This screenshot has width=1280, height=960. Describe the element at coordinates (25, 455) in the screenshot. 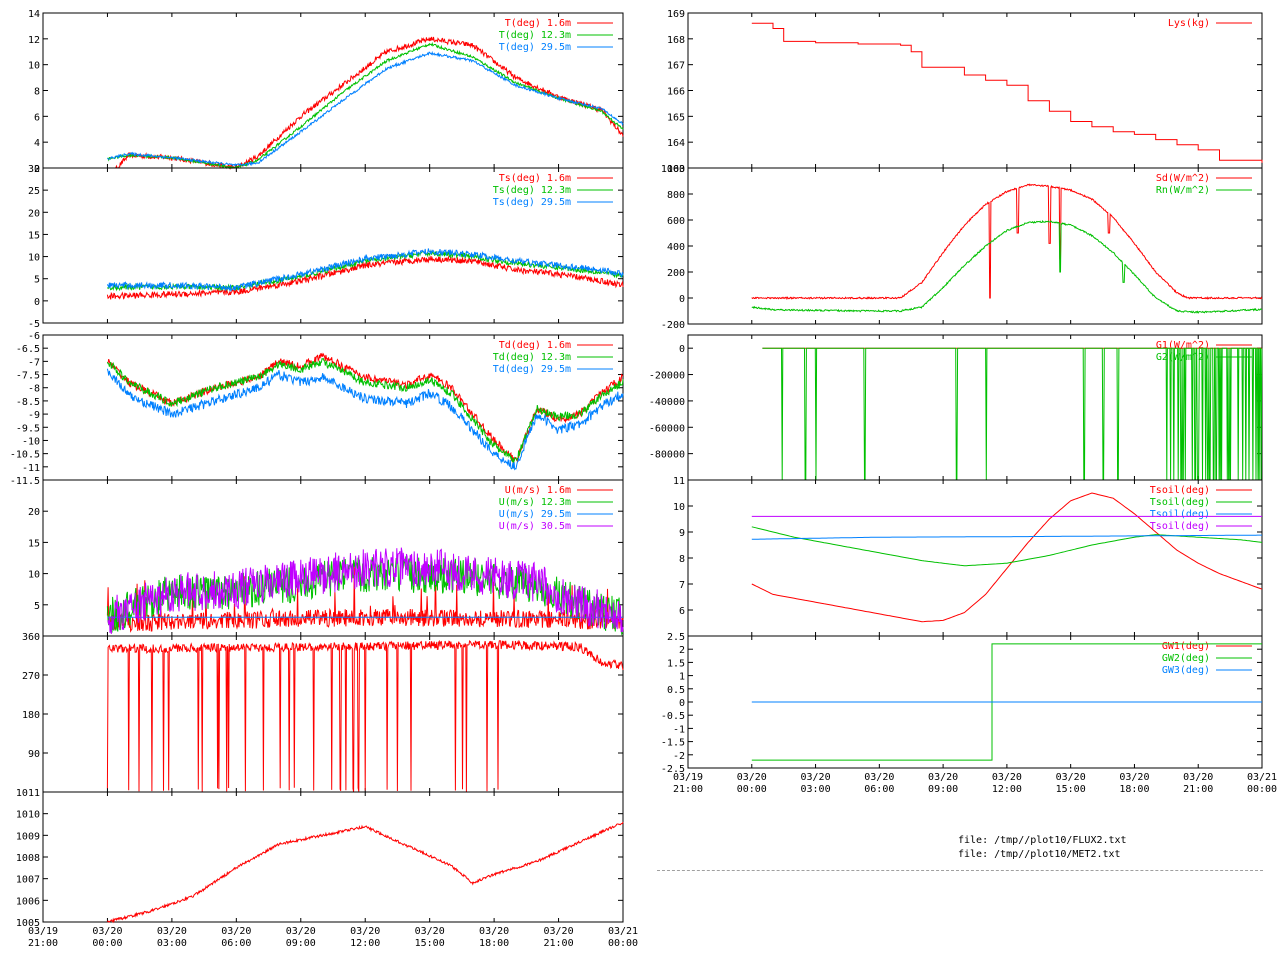

I see `y-tick-label: -10.5` at that location.